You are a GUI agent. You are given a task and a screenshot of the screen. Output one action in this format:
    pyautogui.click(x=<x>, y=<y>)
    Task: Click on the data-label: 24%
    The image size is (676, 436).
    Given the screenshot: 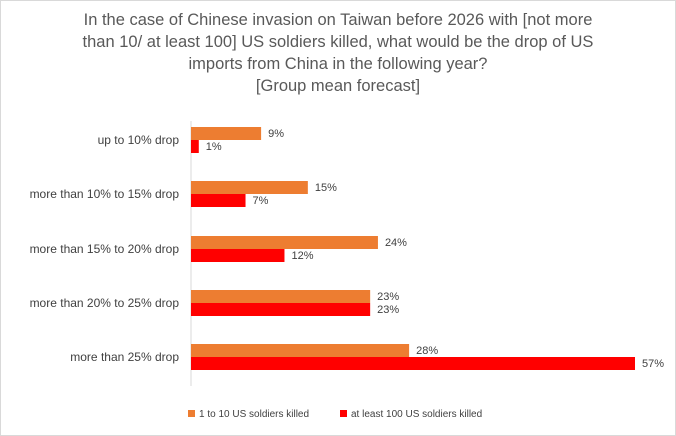 What is the action you would take?
    pyautogui.click(x=396, y=243)
    